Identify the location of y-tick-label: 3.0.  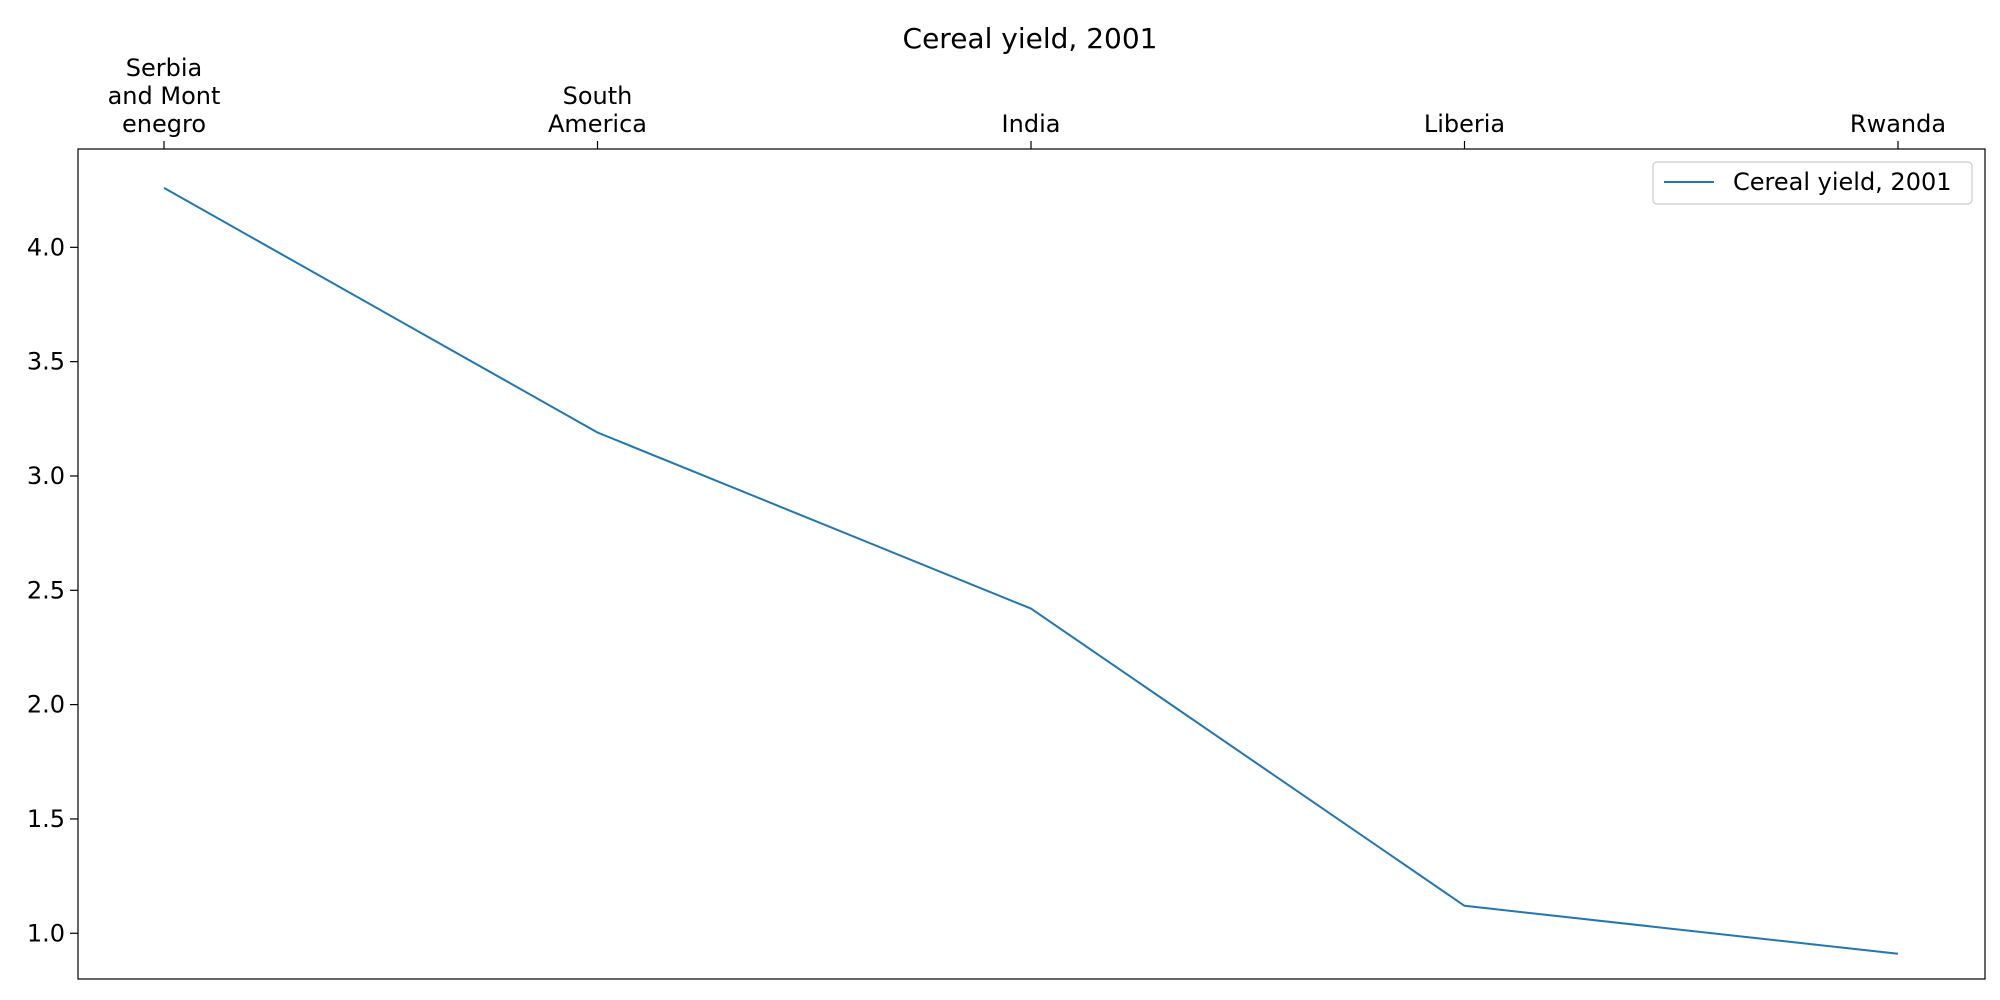
(46, 476).